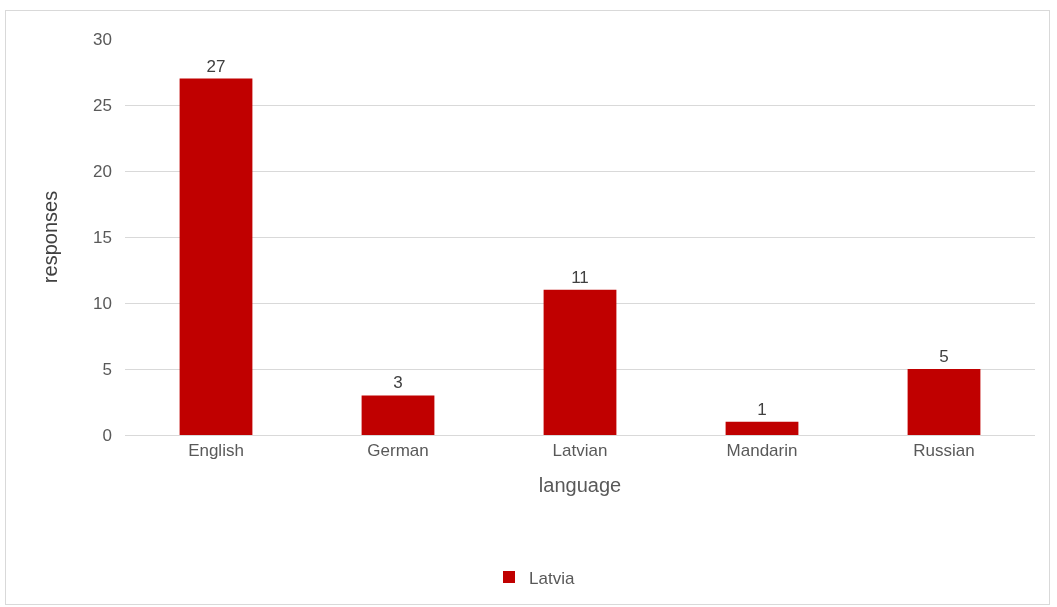  Describe the element at coordinates (580, 484) in the screenshot. I see `x-axis-title: language` at that location.